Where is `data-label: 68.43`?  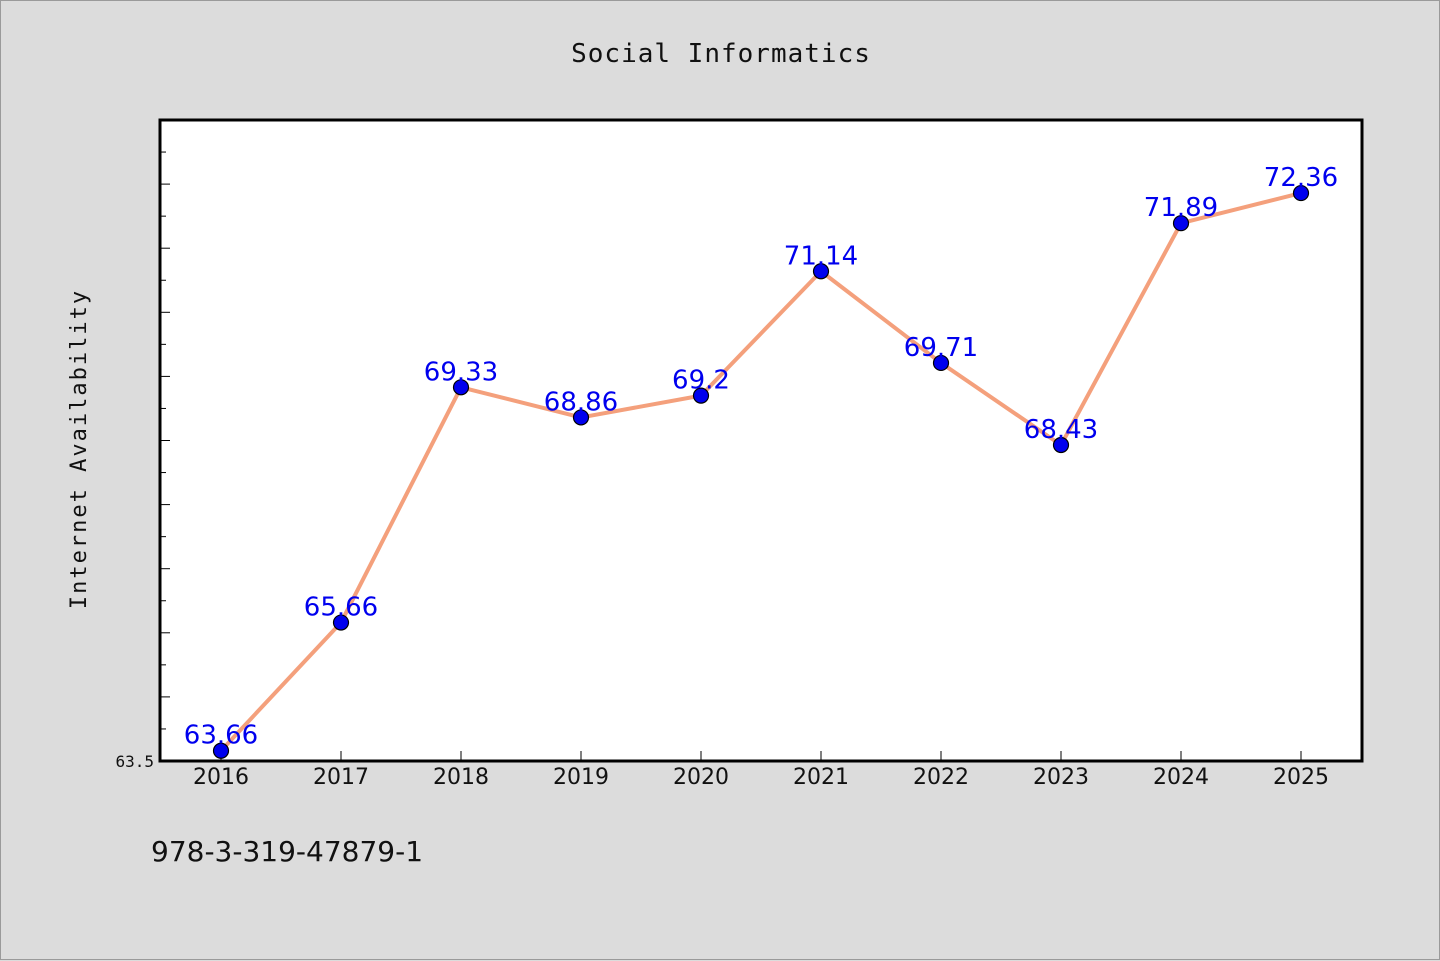 data-label: 68.43 is located at coordinates (1061, 430).